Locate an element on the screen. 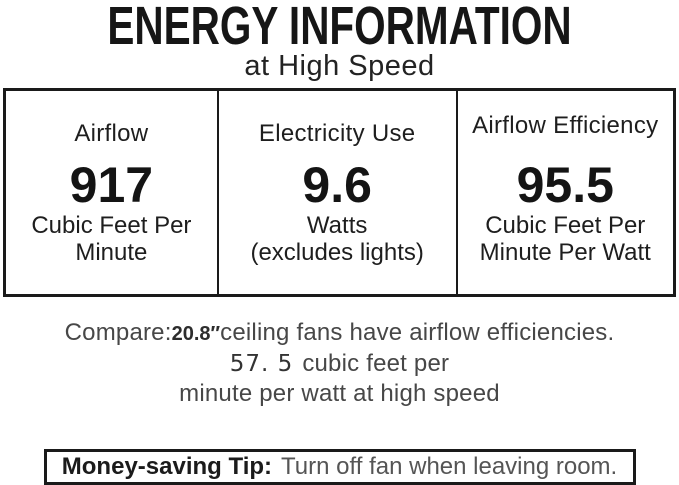 The width and height of the screenshot is (679, 485). electricity-use-unit-line-1: Watts is located at coordinates (337, 225).